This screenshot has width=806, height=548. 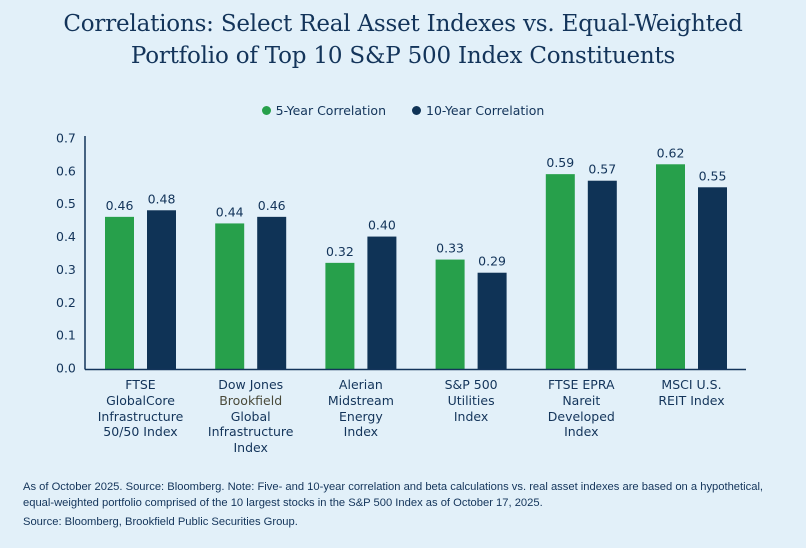 I want to click on y-tick-label: 0.7, so click(x=66, y=138).